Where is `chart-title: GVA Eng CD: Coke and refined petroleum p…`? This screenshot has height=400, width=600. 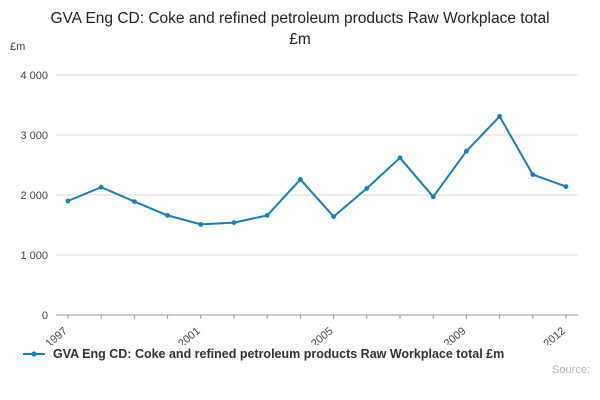 chart-title: GVA Eng CD: Coke and refined petroleum p… is located at coordinates (300, 29).